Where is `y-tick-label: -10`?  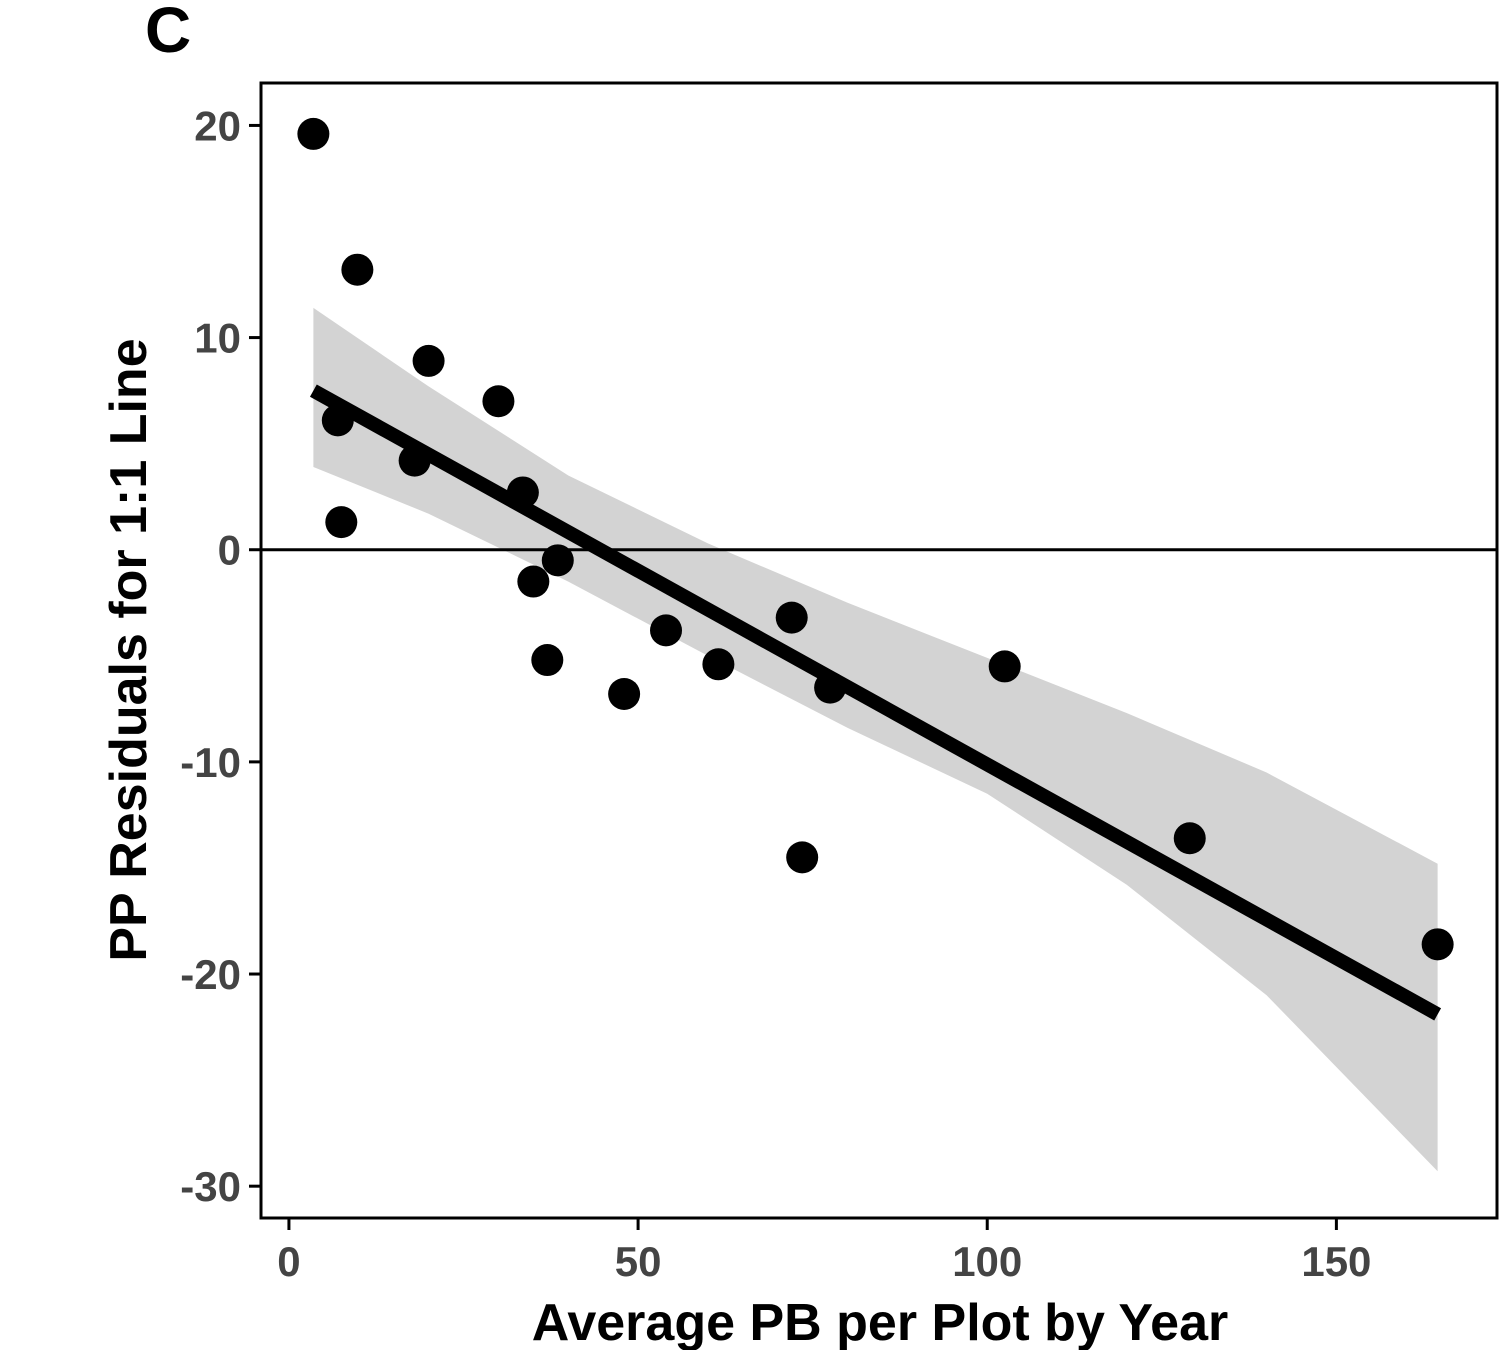 y-tick-label: -10 is located at coordinates (210, 762).